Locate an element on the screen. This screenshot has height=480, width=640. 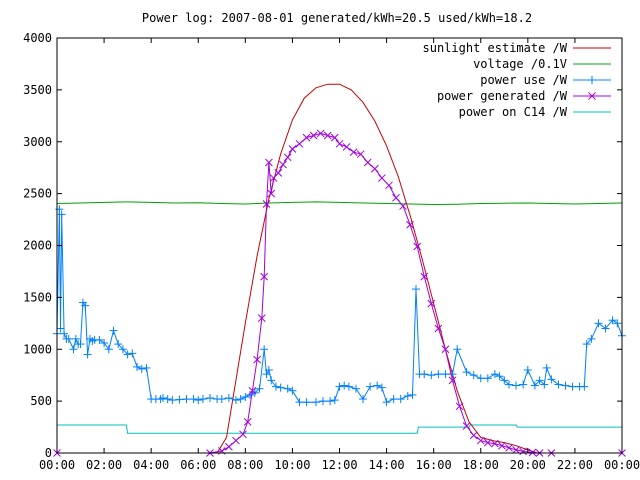
y-tick-label: 2500 is located at coordinates (37, 194).